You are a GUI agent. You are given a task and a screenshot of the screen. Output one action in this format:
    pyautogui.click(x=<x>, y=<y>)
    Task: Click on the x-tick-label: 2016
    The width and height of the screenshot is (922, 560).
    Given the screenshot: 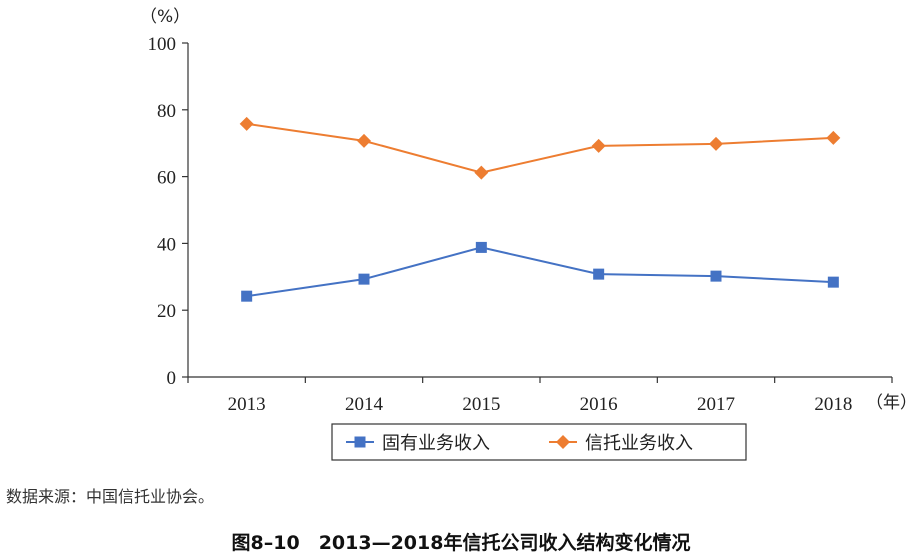 What is the action you would take?
    pyautogui.click(x=599, y=404)
    